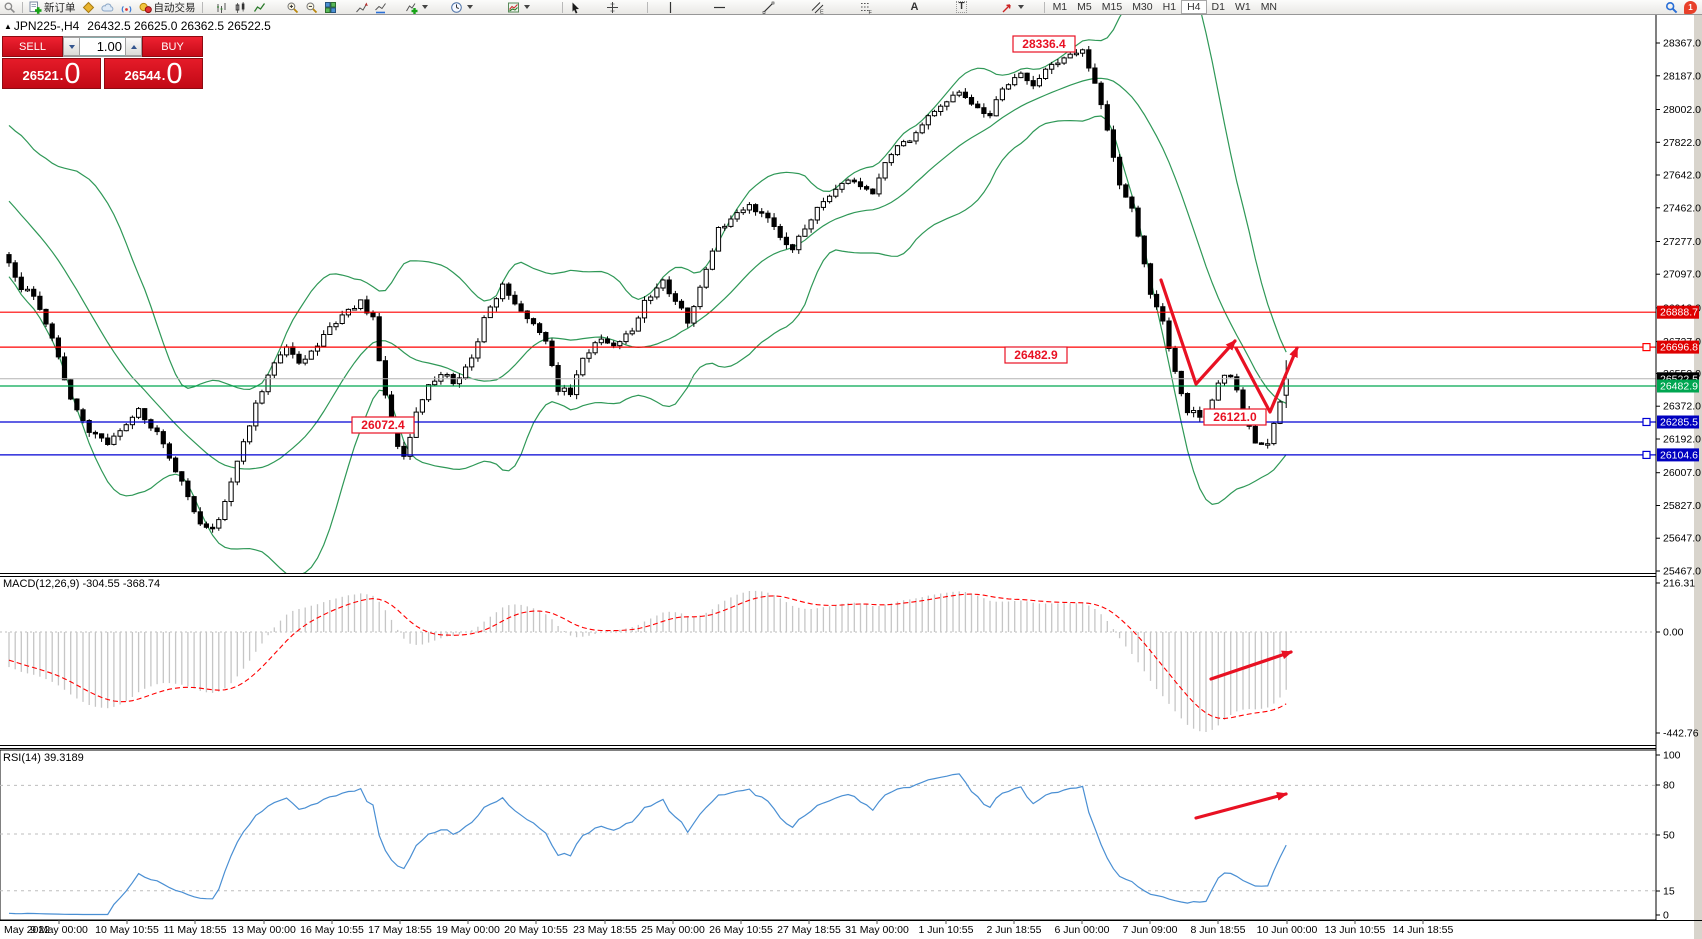 This screenshot has width=1702, height=939. Describe the element at coordinates (1084, 7) in the screenshot. I see `timeframe-m5: M5` at that location.